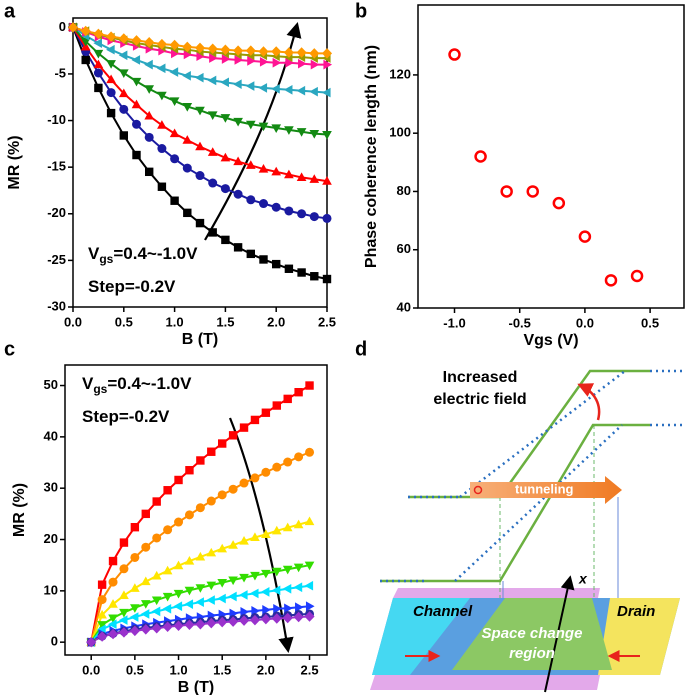 The image size is (685, 695). Describe the element at coordinates (559, 634) in the screenshot. I see `x-axis-arrow` at that location.